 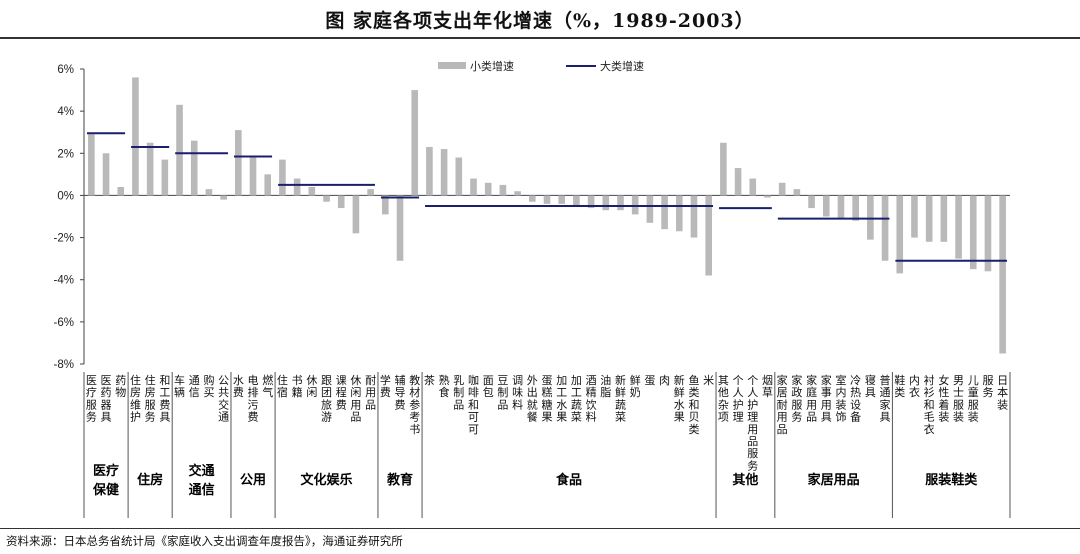 I want to click on group-label: 医疗保健, so click(x=105, y=480).